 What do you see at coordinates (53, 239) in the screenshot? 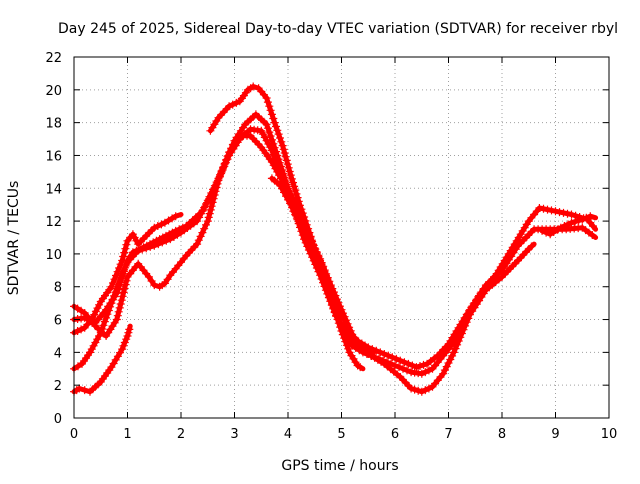
I see `y-tick-labels: 0 2 4 6 8 10 12 14 16 18 20 22` at bounding box center [53, 239].